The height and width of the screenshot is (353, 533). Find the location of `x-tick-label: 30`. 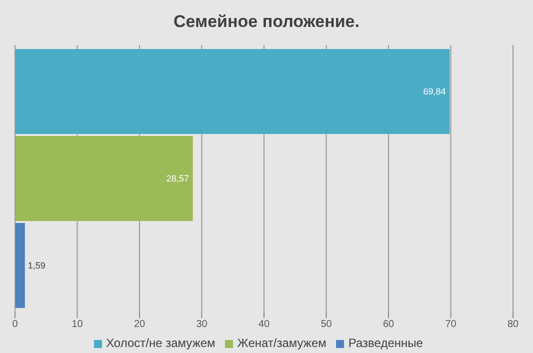

x-tick-label: 30 is located at coordinates (202, 324).